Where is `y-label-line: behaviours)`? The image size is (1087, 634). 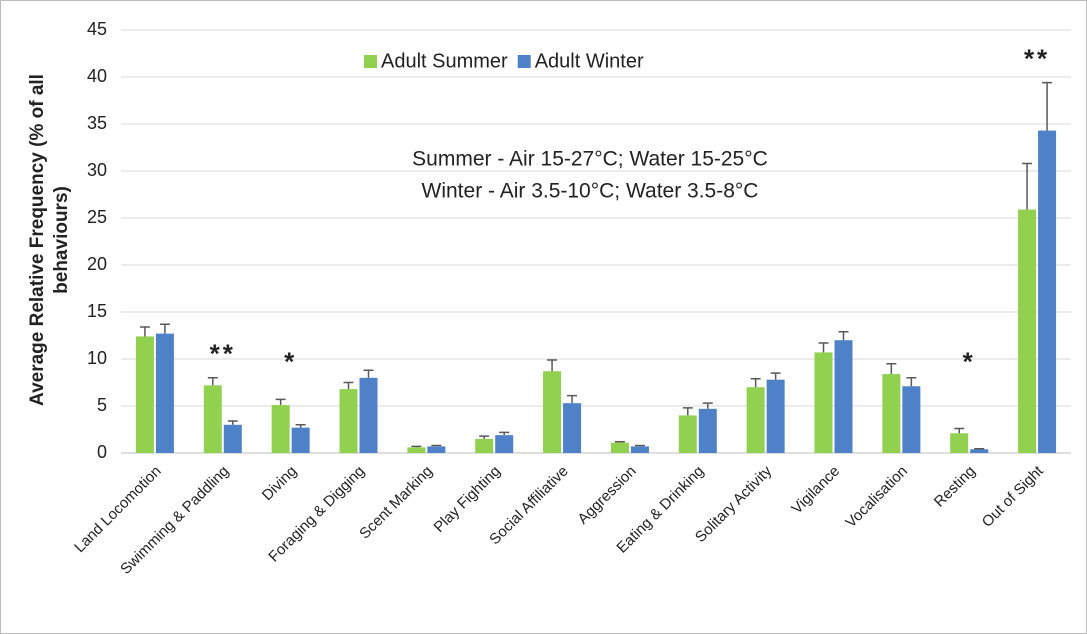
y-label-line: behaviours) is located at coordinates (61, 240).